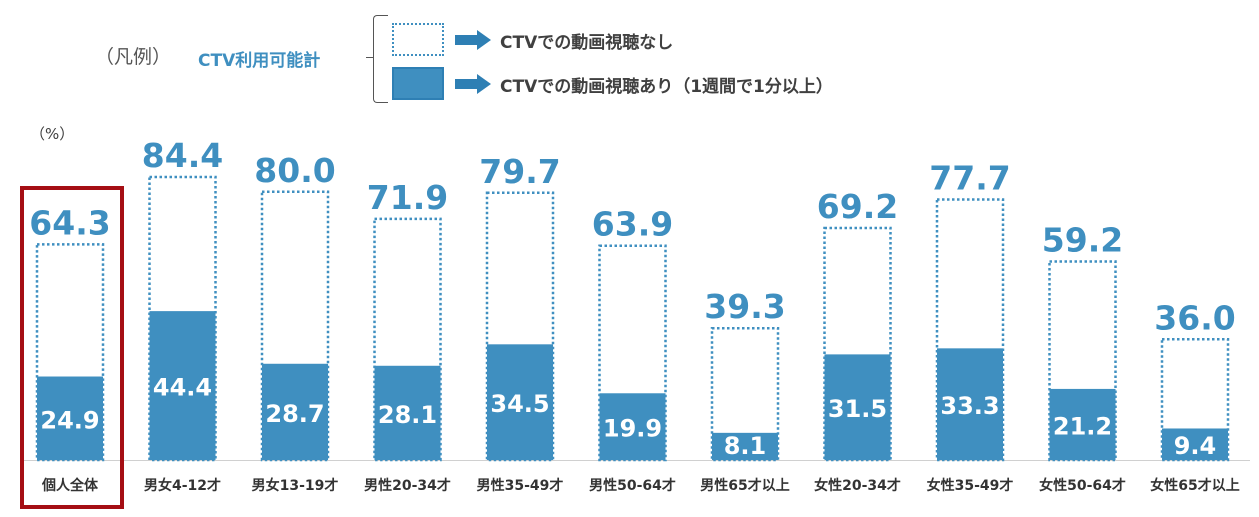 The width and height of the screenshot is (1259, 517). I want to click on highlight-box-overall, so click(72, 347).